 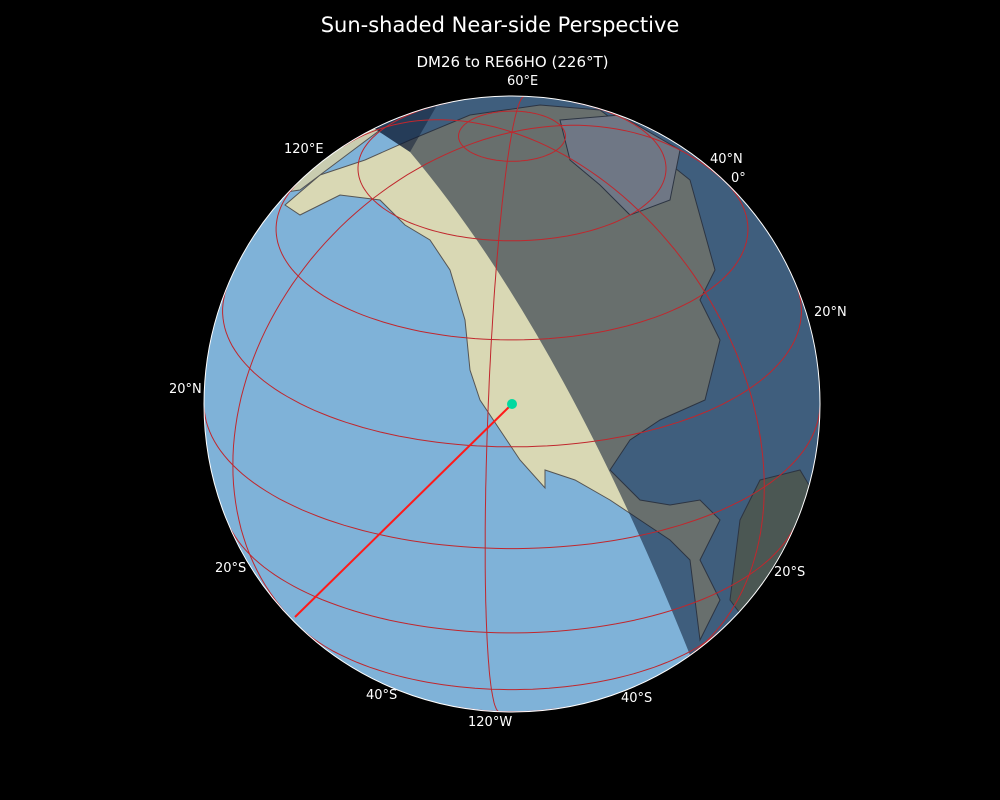 What do you see at coordinates (382, 695) in the screenshot?
I see `label-40s-left: 40°S` at bounding box center [382, 695].